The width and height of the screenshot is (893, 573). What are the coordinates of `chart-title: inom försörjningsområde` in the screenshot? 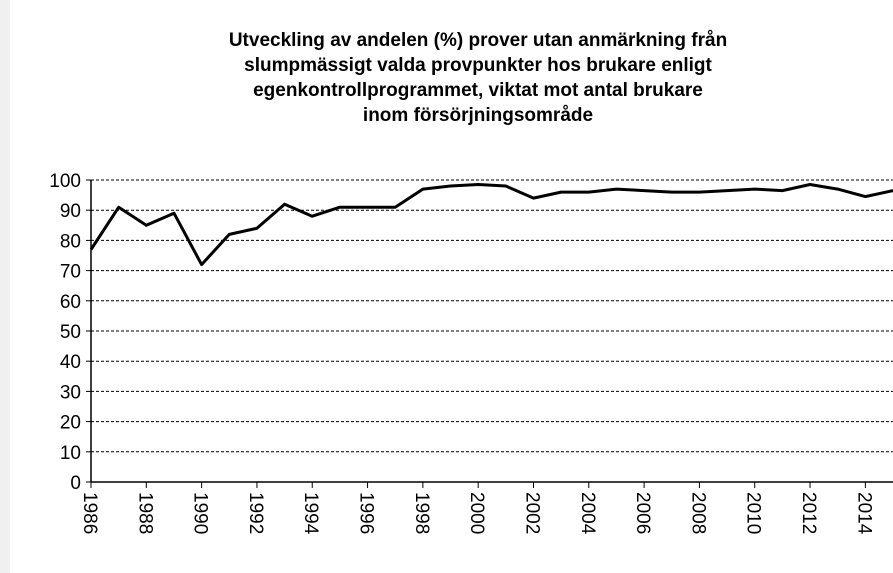 It's located at (478, 115).